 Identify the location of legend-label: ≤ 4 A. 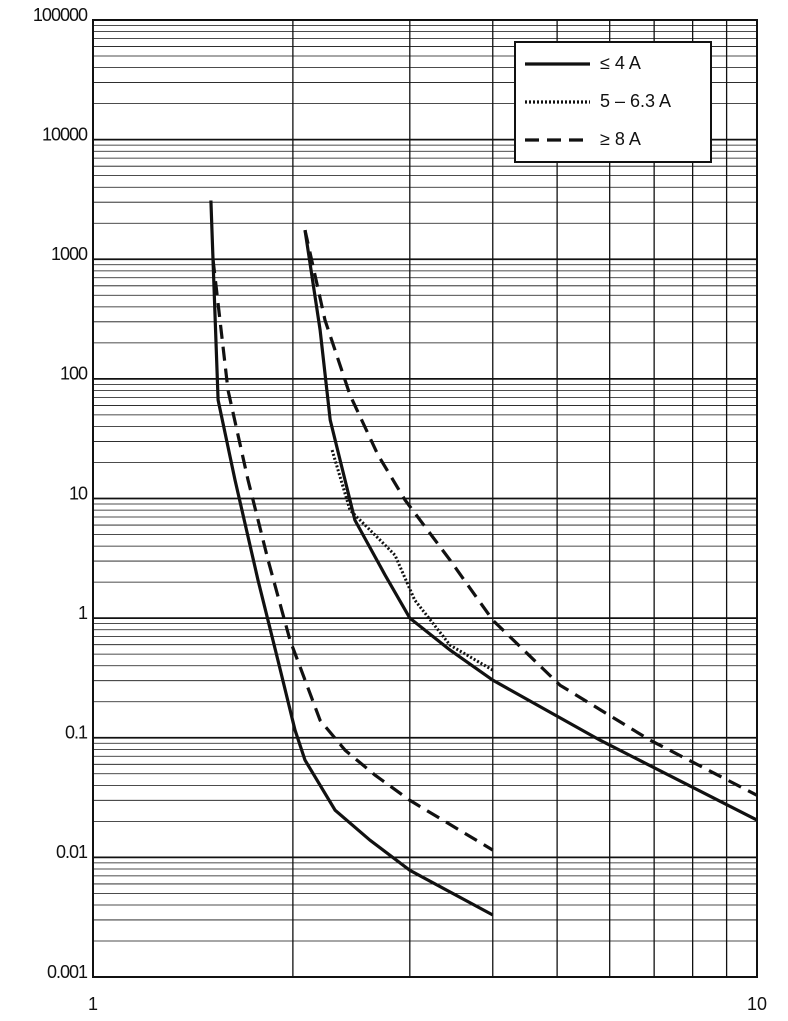
(620, 63).